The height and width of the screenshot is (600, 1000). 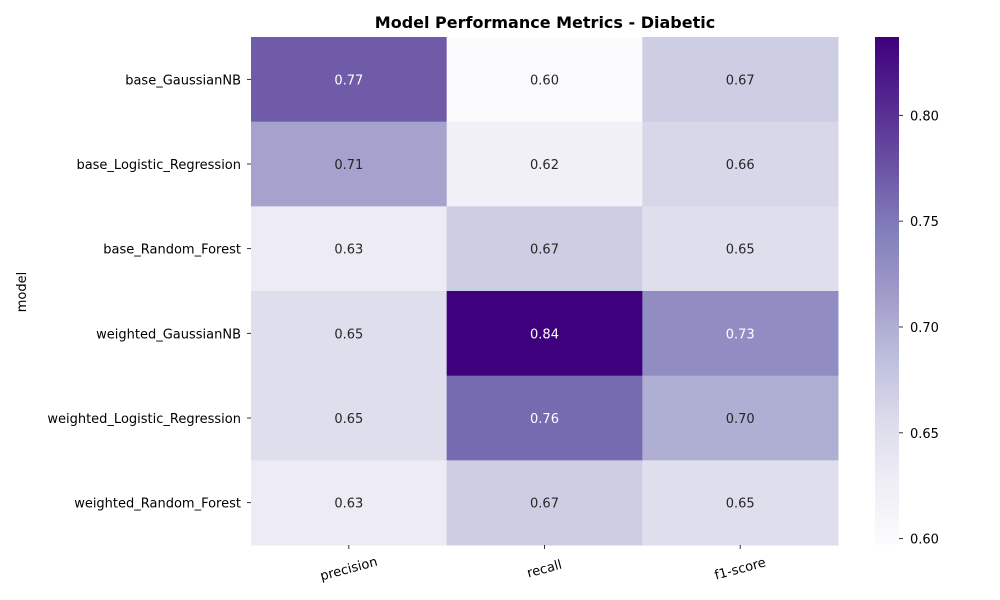 I want to click on colorbar, so click(x=887, y=291).